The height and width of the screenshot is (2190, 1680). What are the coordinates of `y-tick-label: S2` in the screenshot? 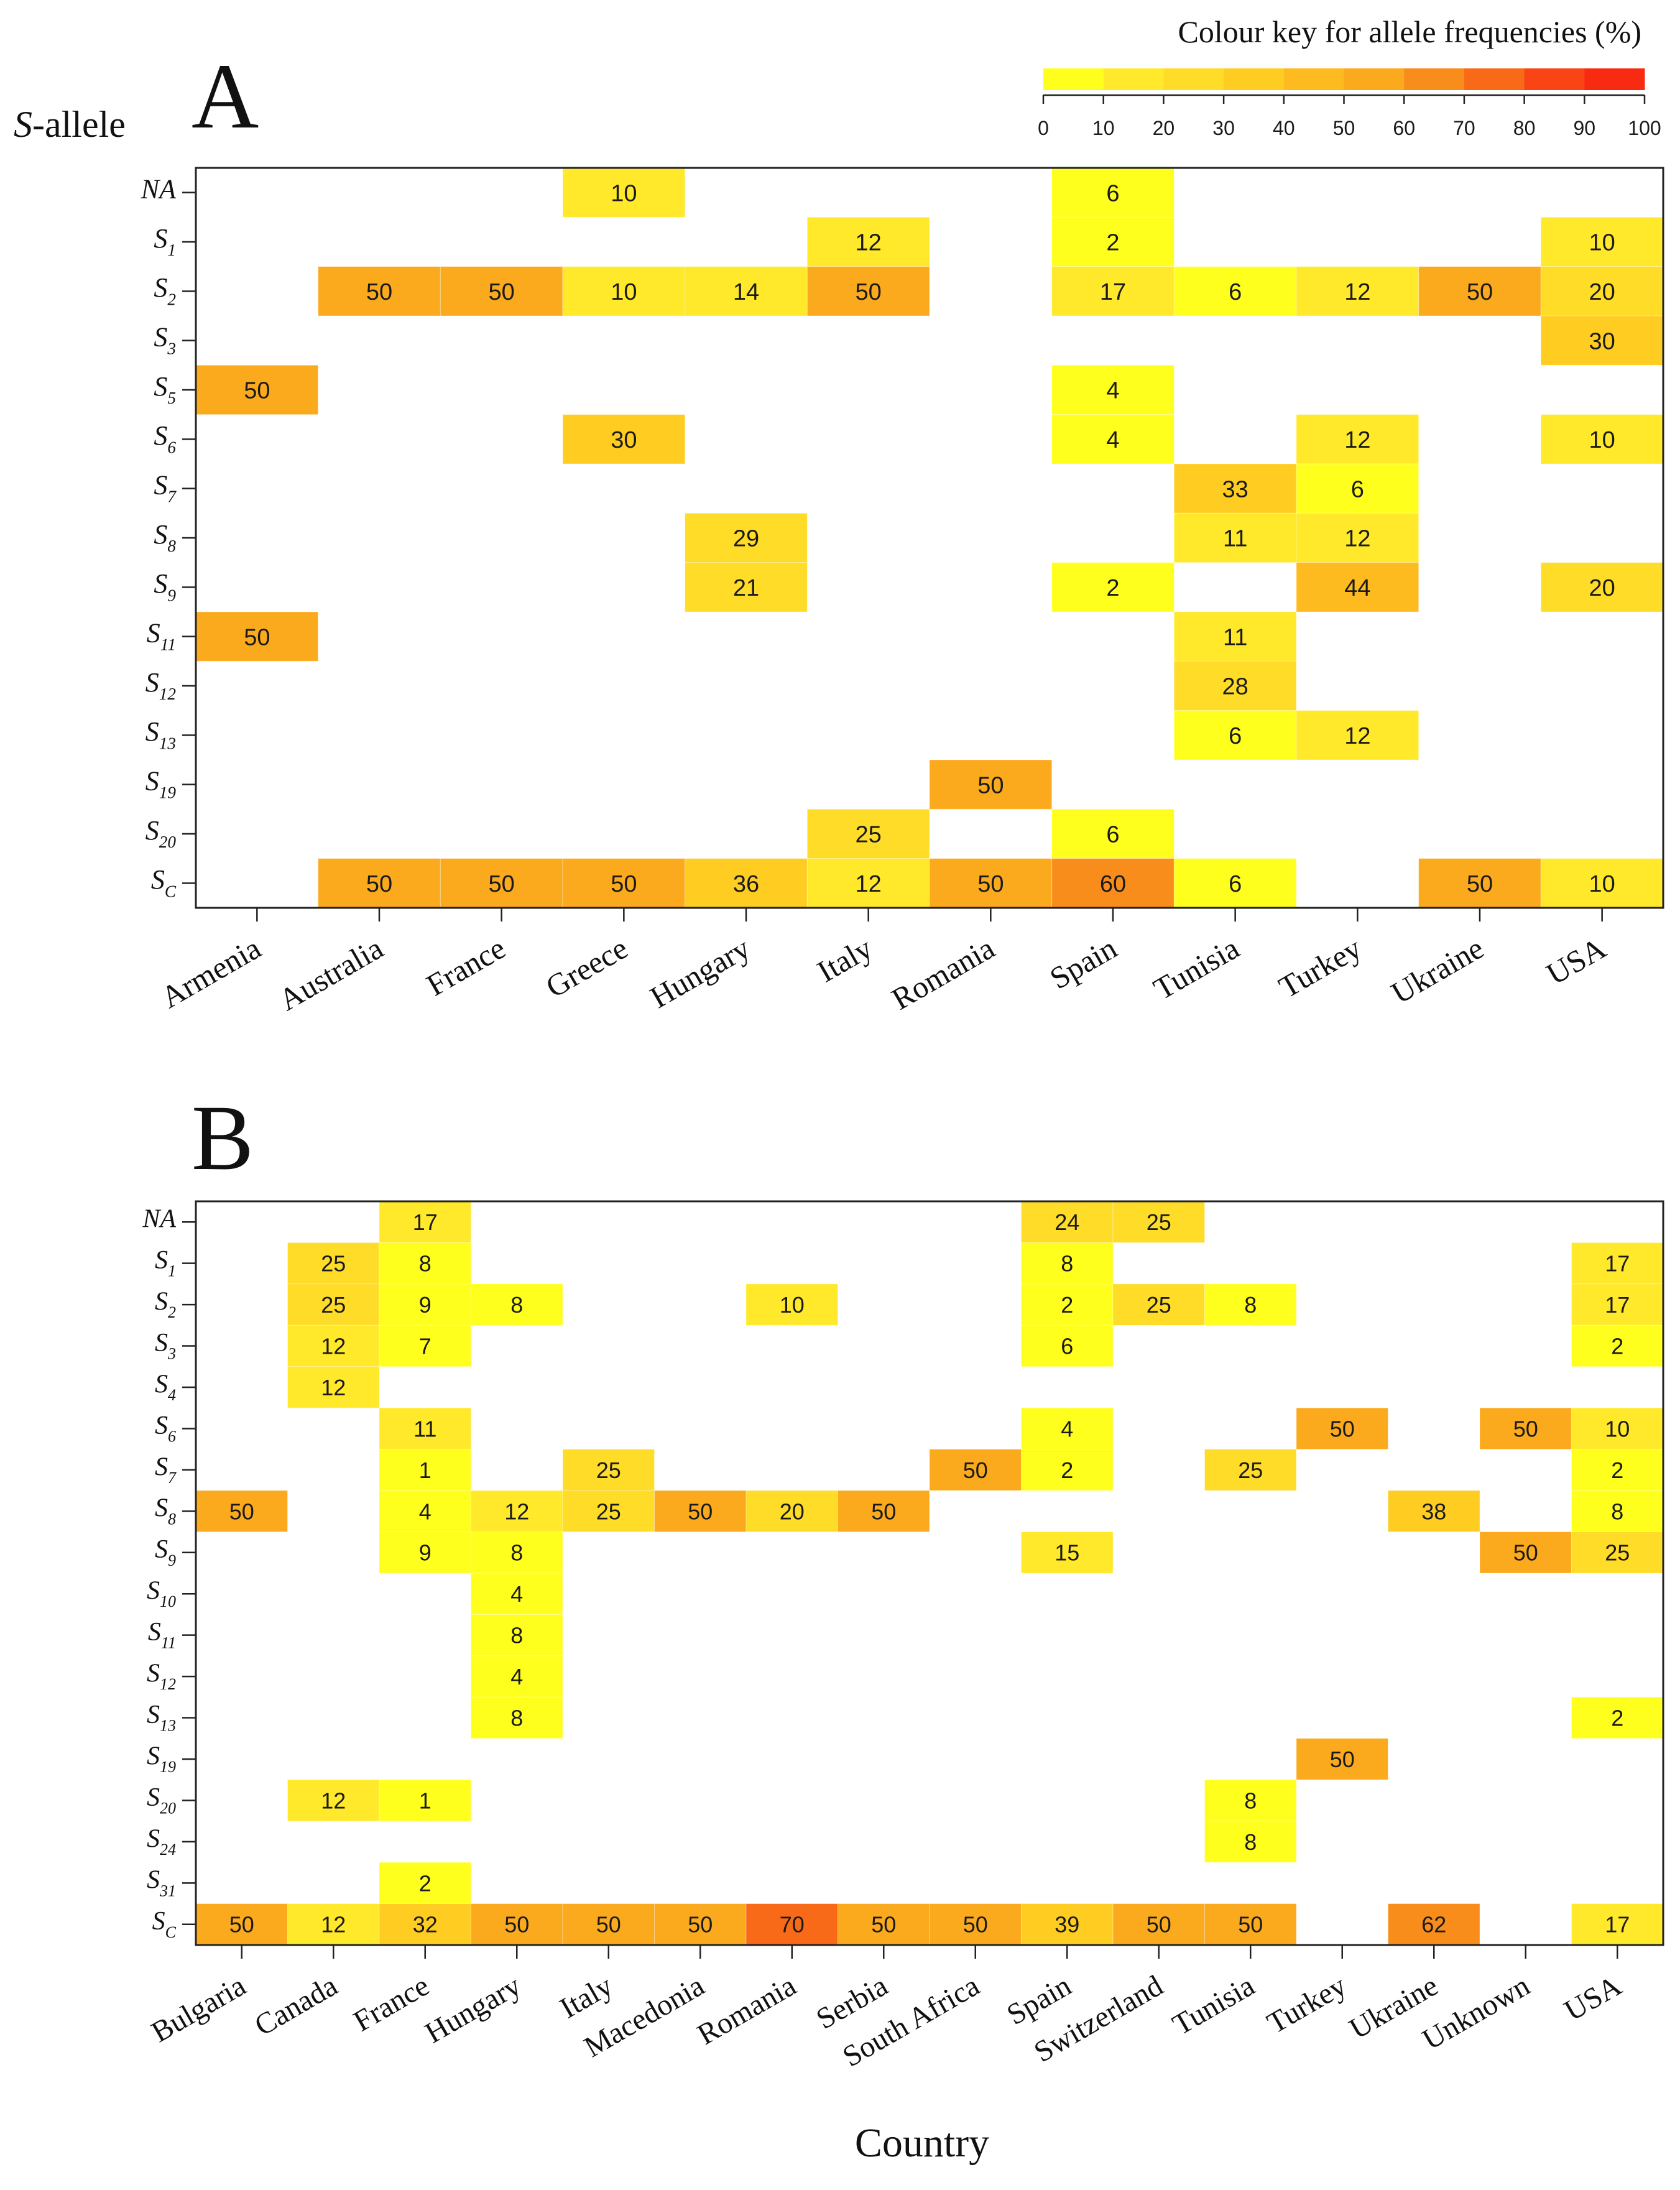 It's located at (165, 290).